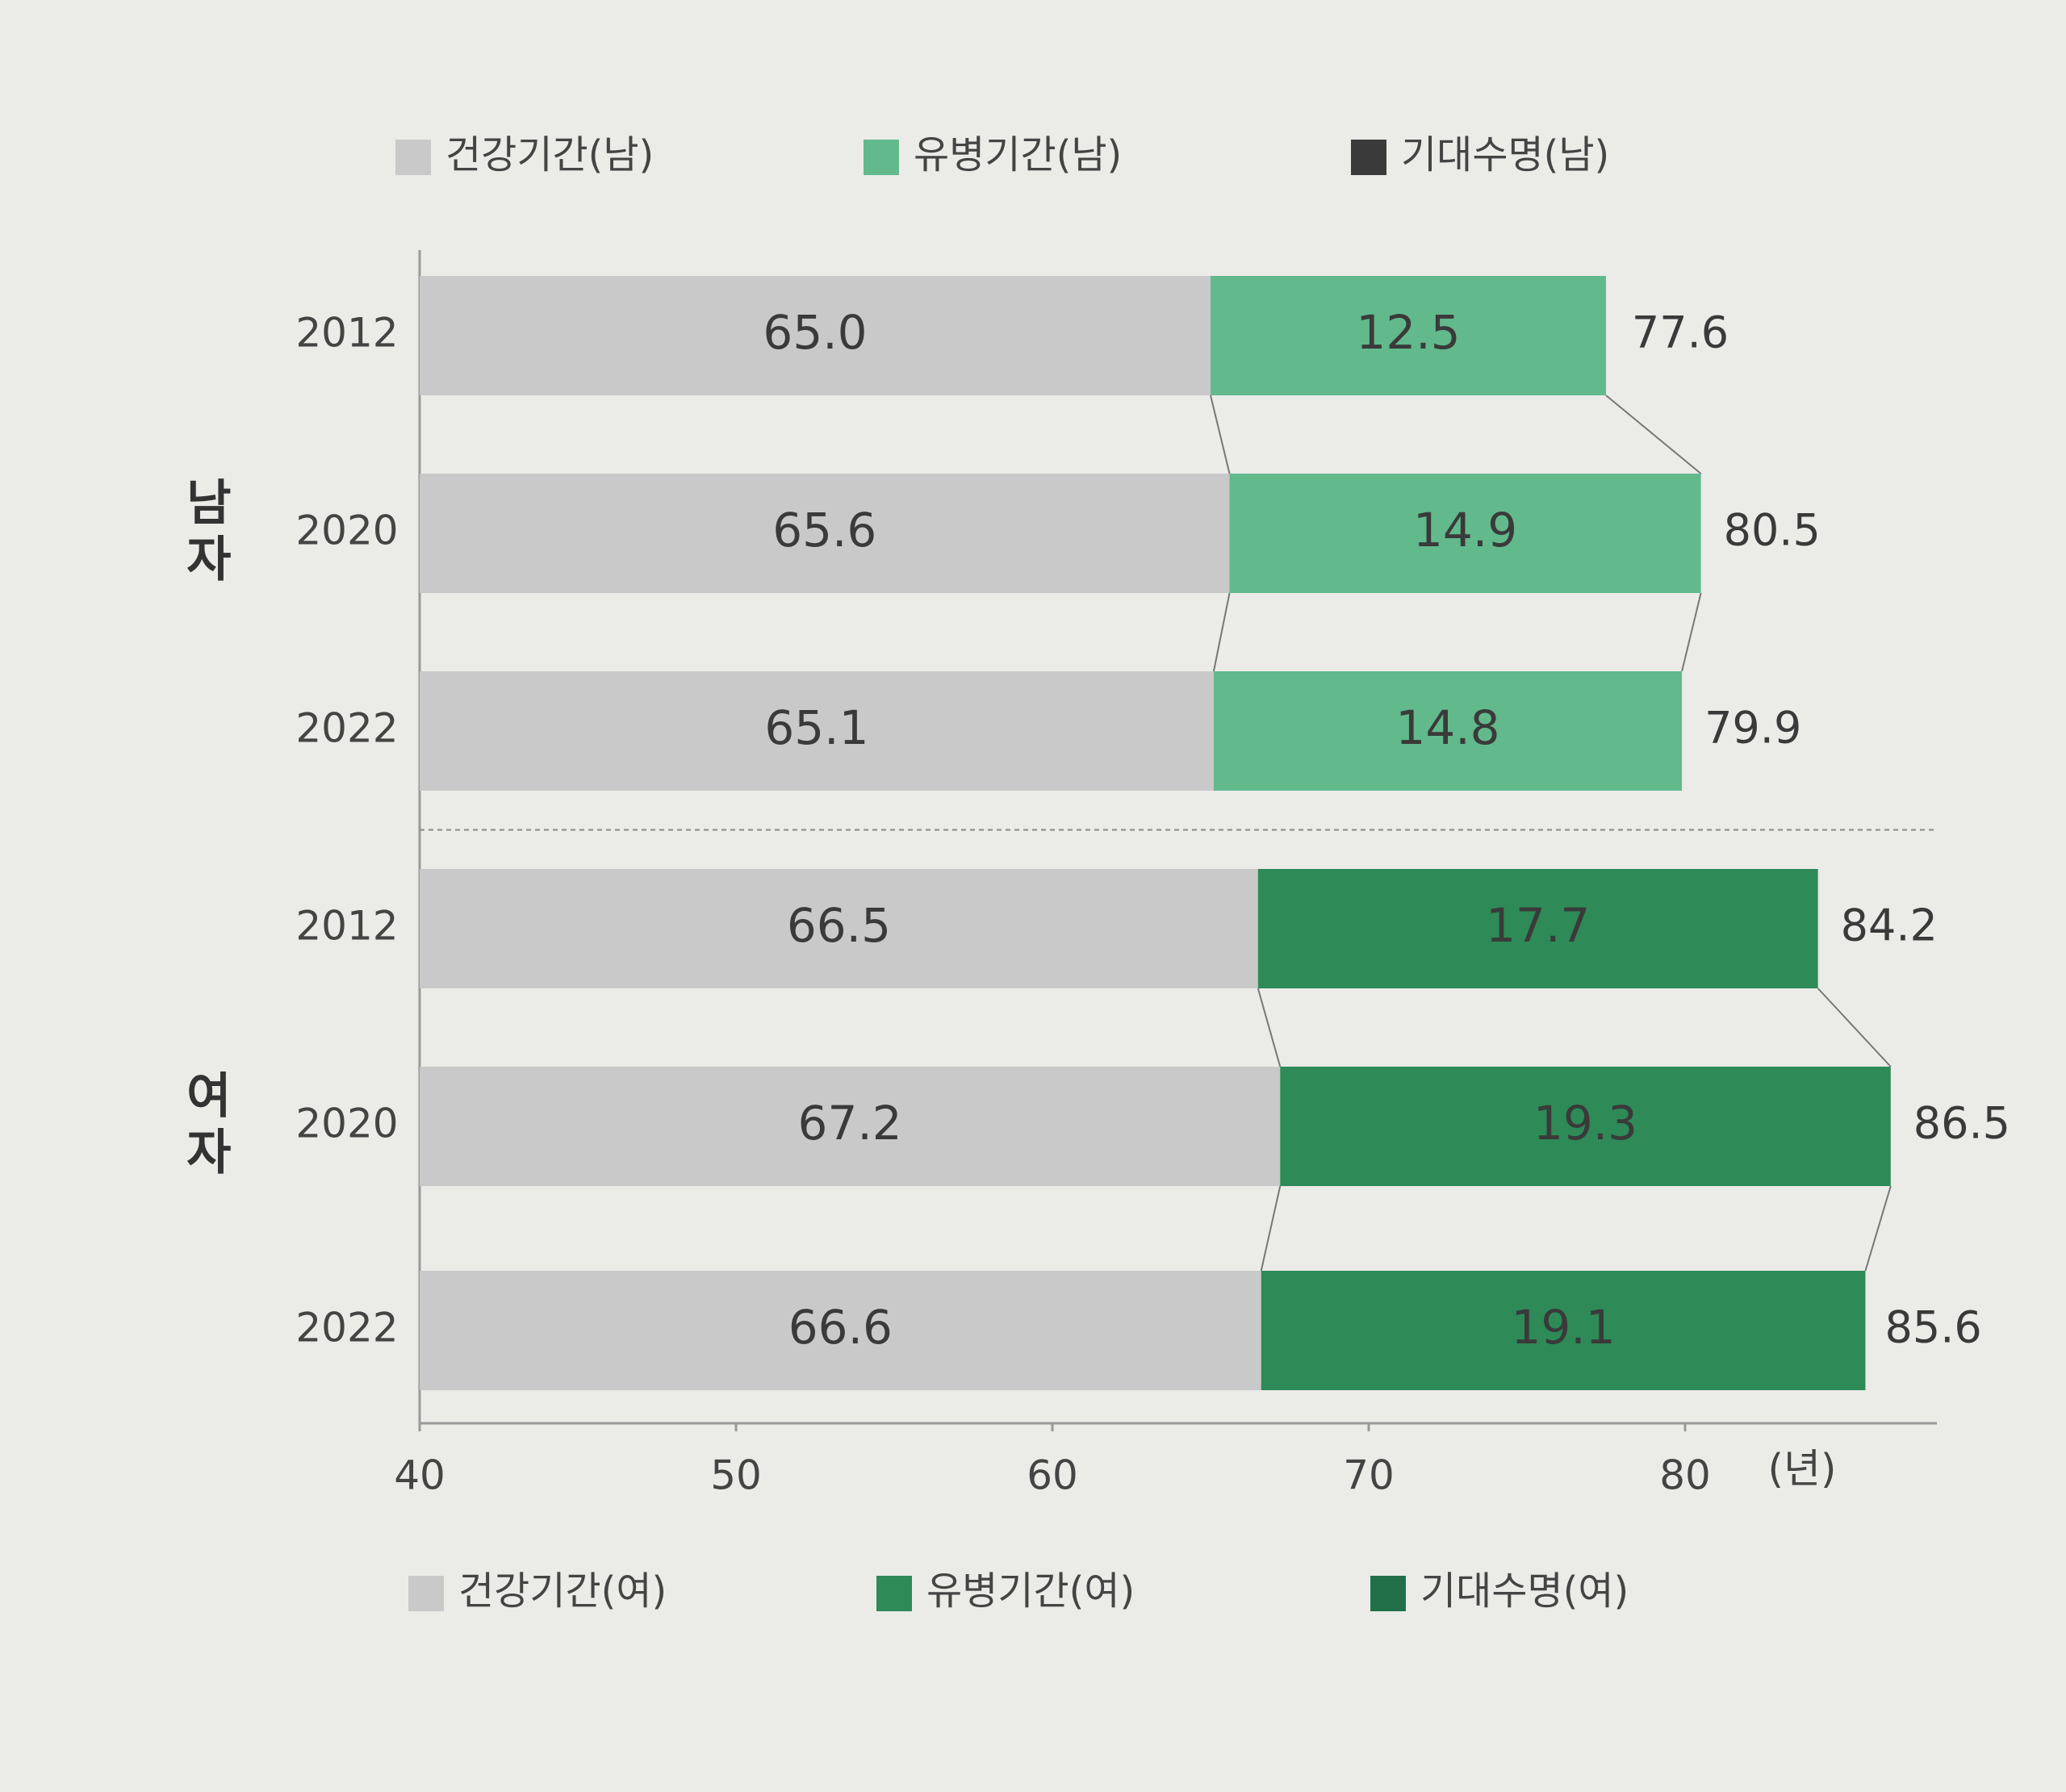 The width and height of the screenshot is (2066, 1792). I want to click on data-label: 65.6, so click(824, 530).